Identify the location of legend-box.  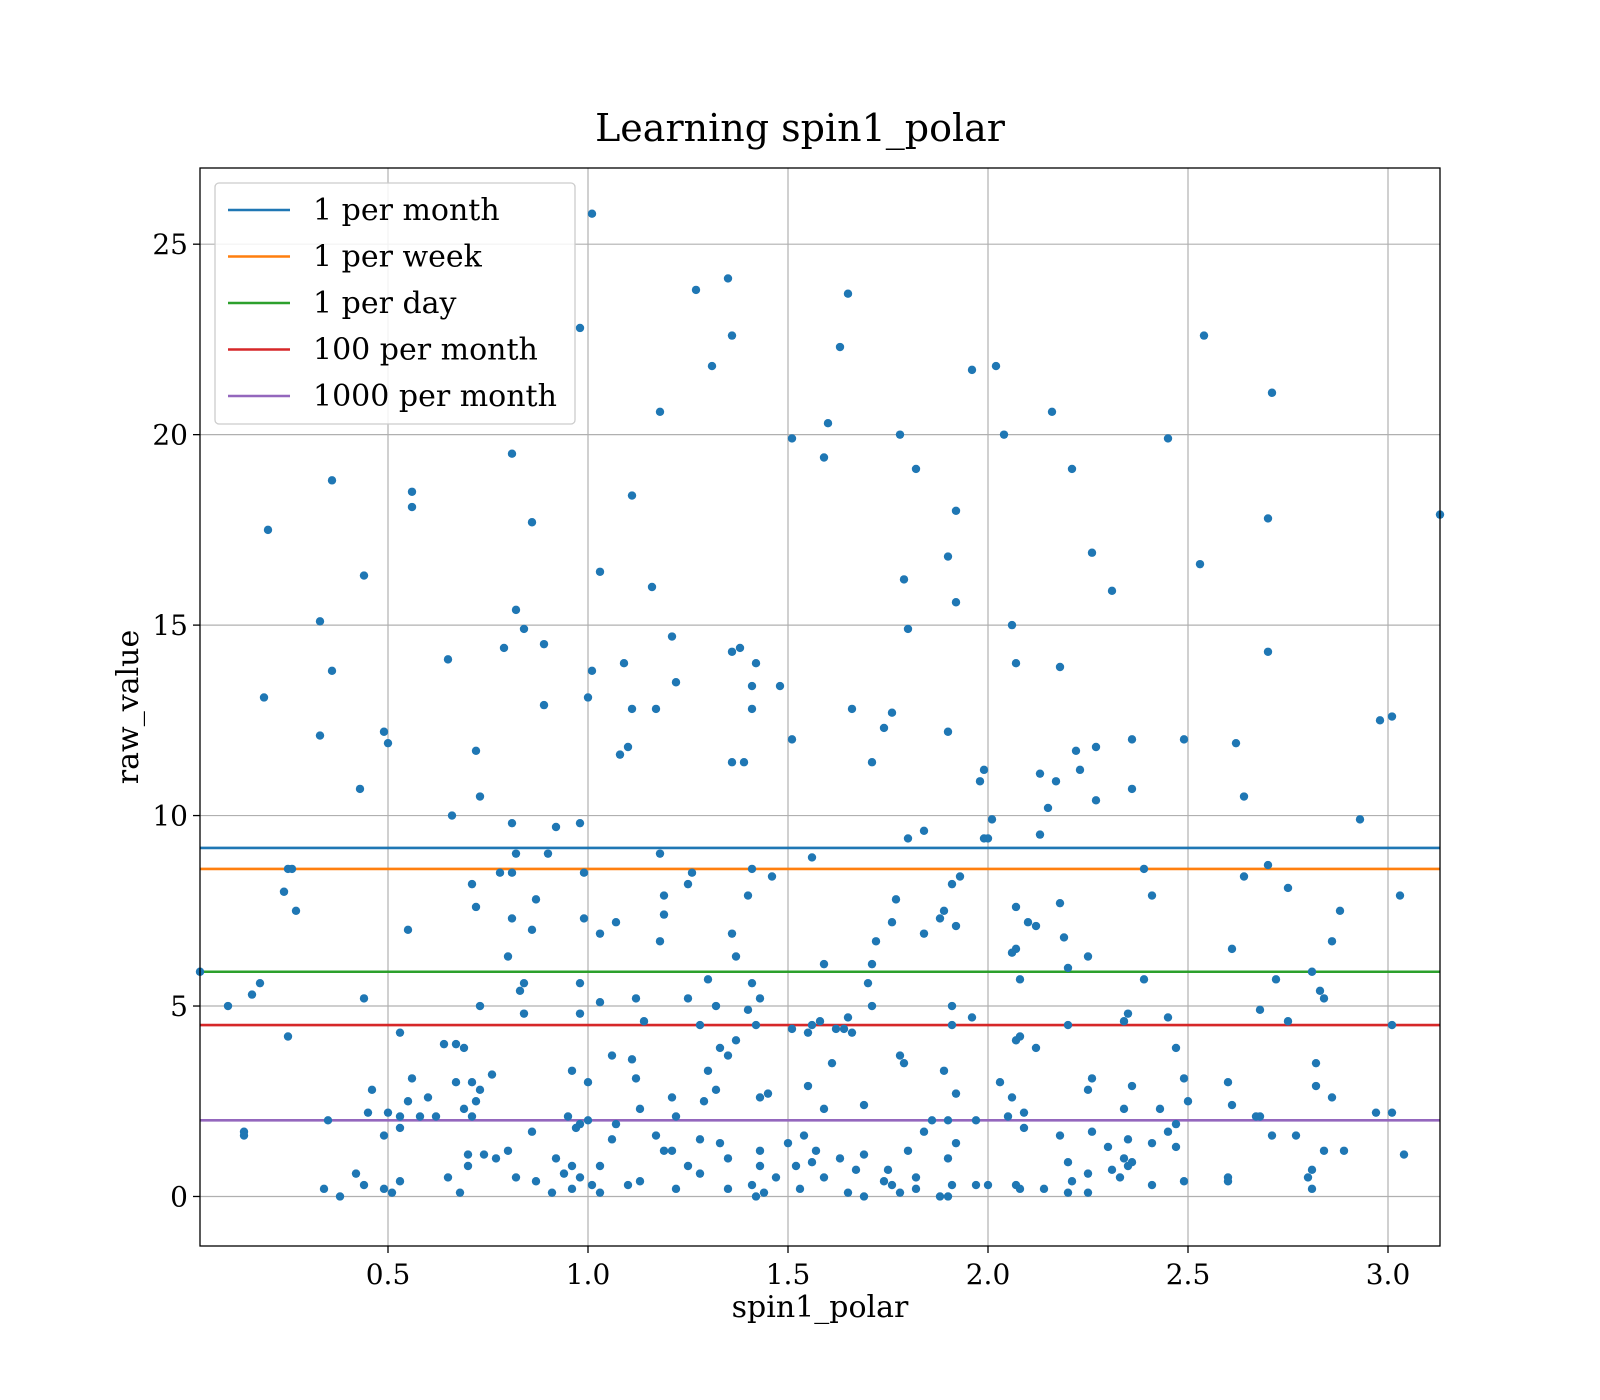
(395, 303).